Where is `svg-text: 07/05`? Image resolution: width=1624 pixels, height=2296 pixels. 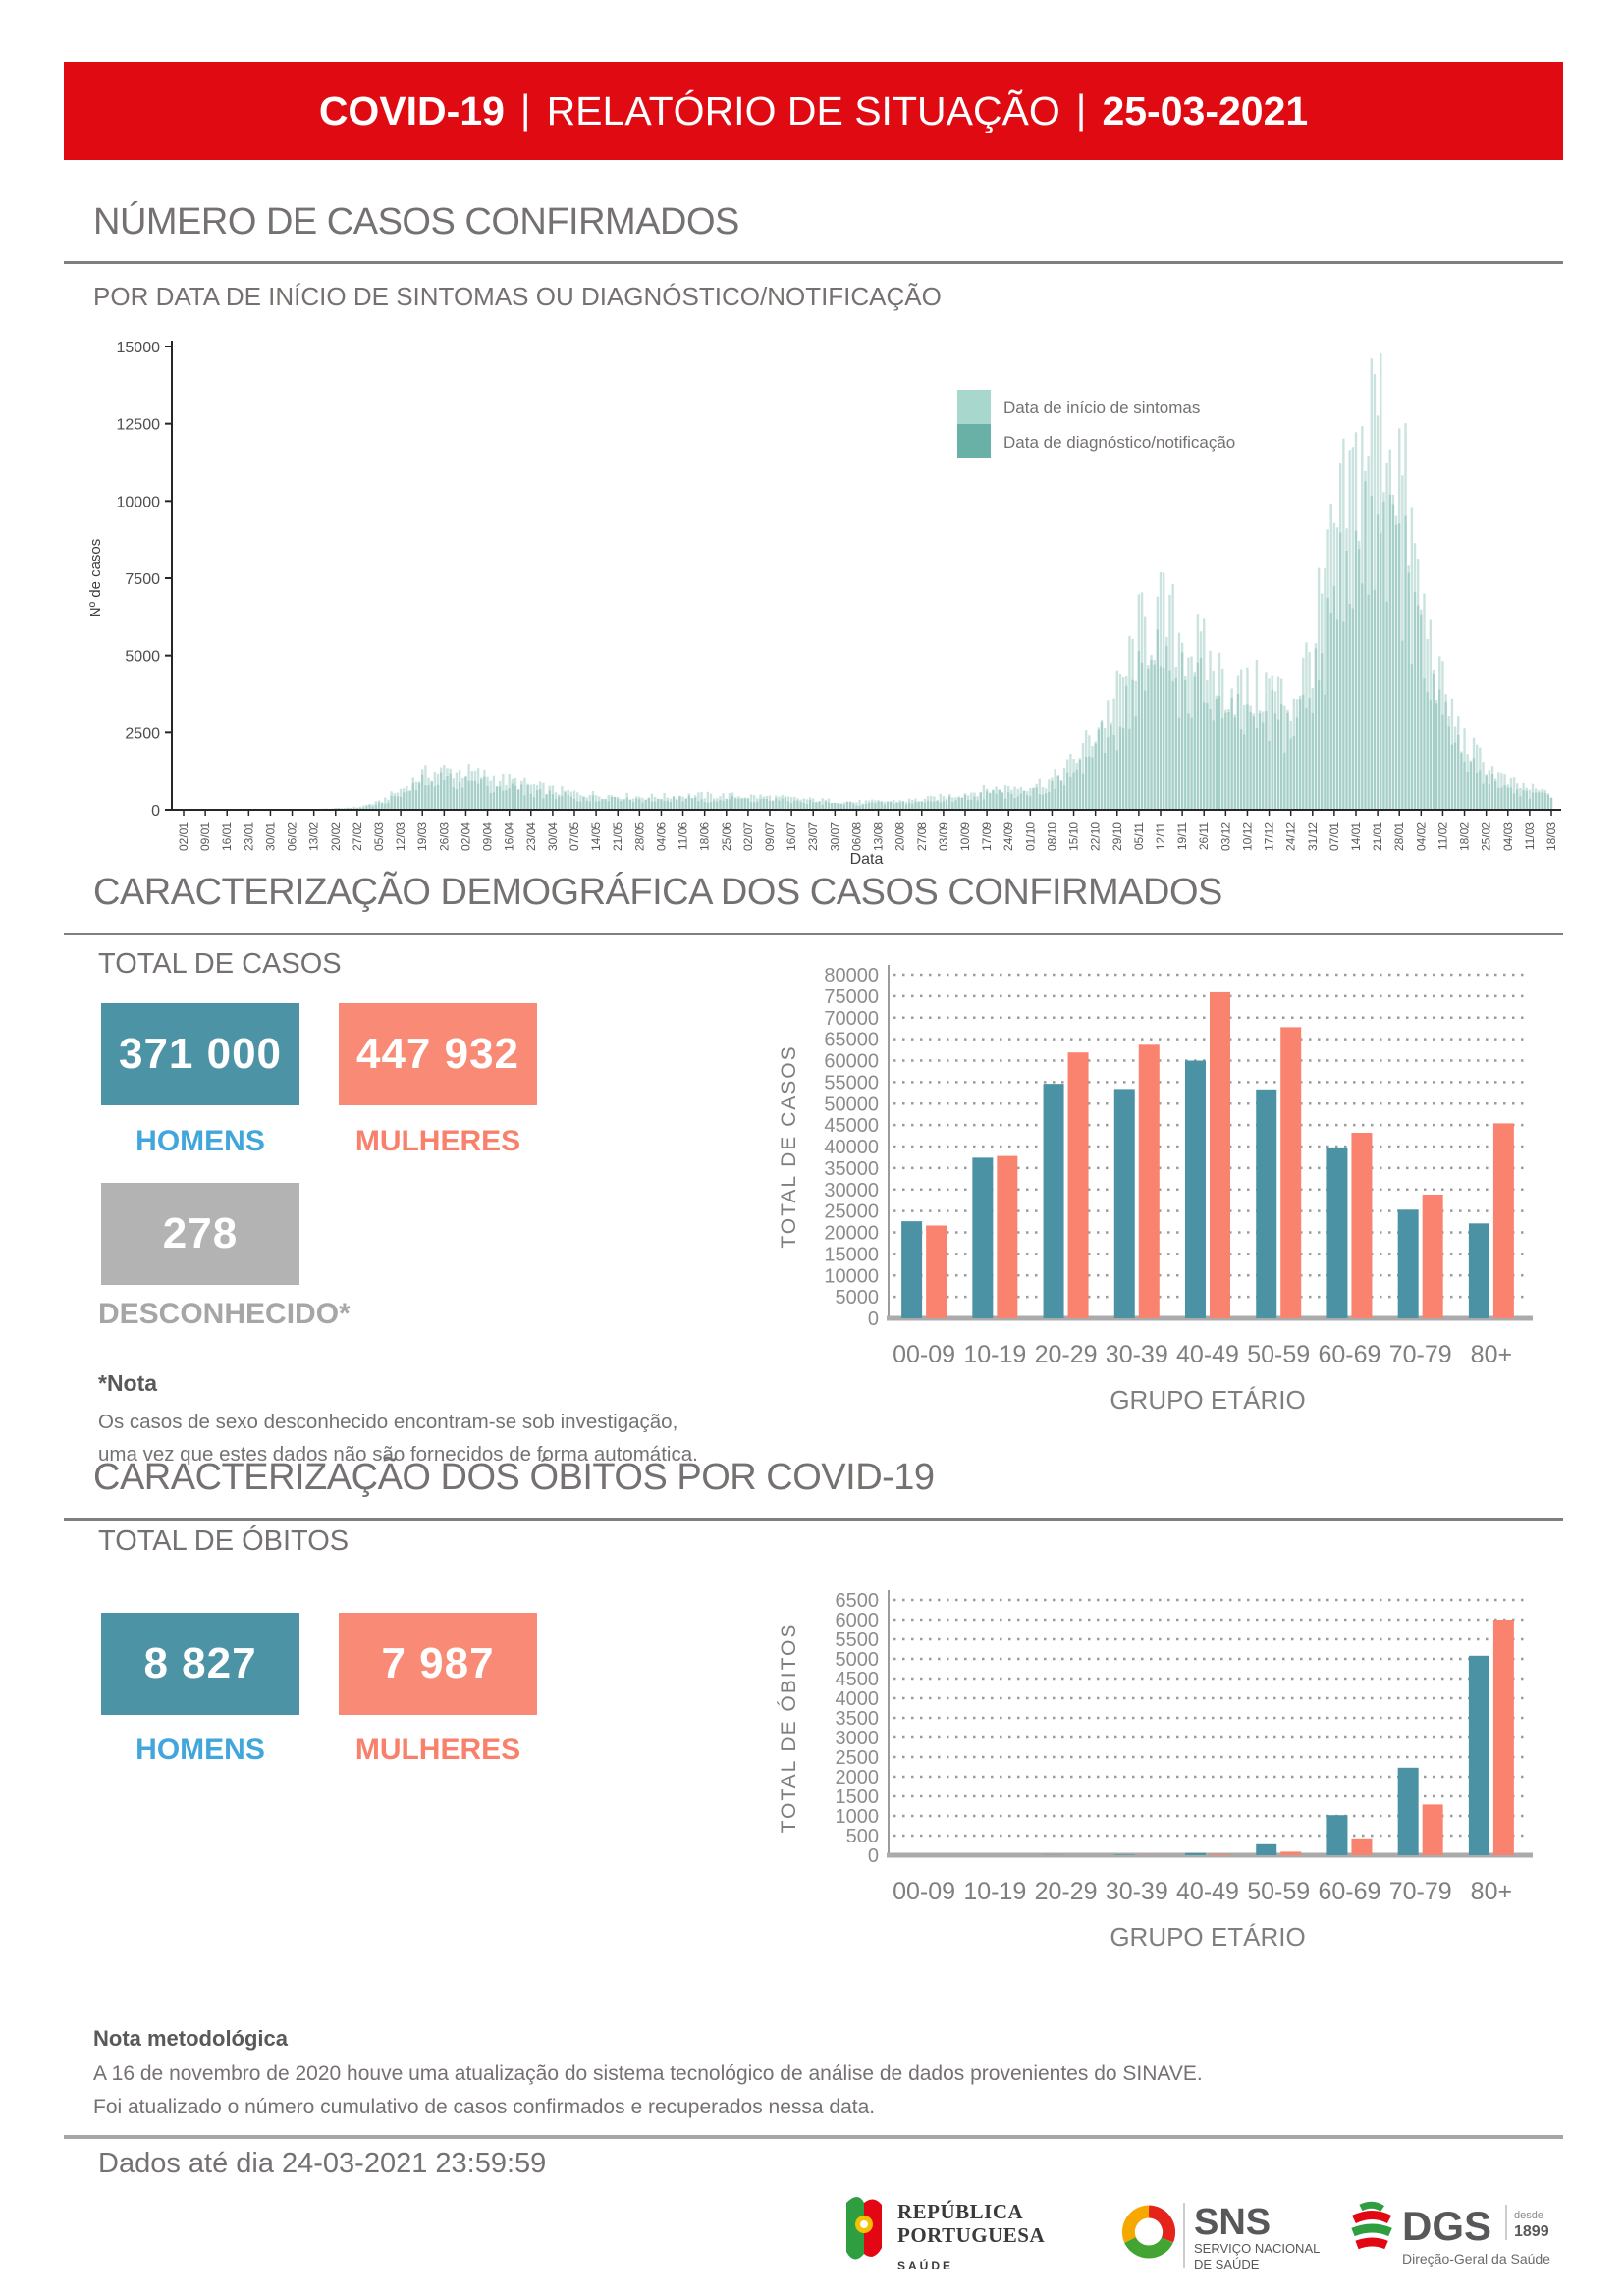
svg-text: 07/05 is located at coordinates (574, 837).